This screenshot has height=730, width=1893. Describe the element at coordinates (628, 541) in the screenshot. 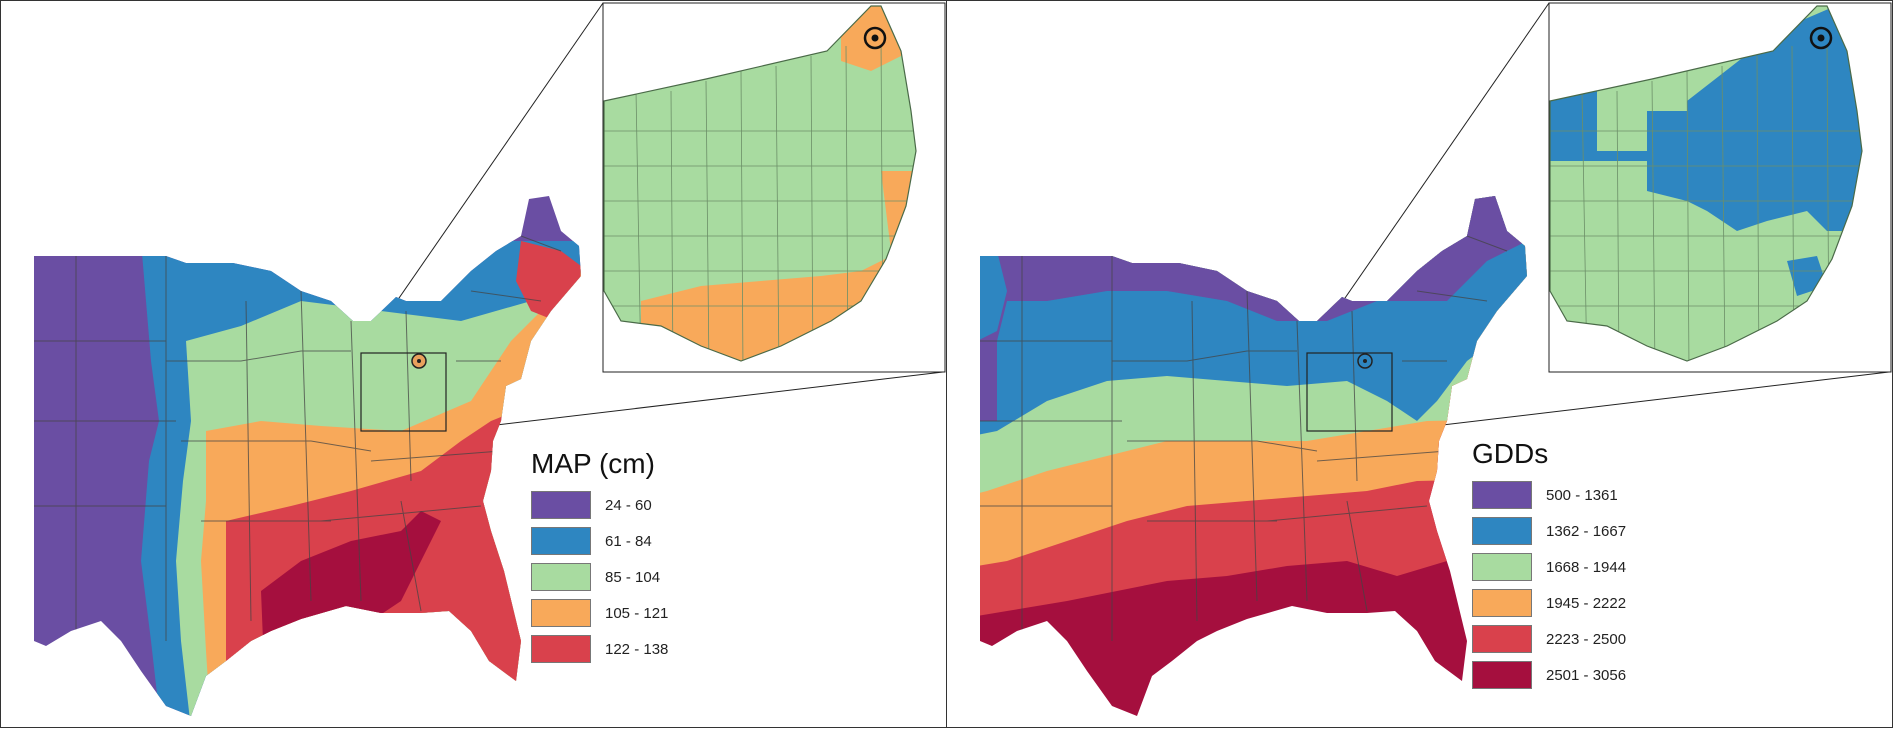

I see `legend-label: 61 - 84` at that location.